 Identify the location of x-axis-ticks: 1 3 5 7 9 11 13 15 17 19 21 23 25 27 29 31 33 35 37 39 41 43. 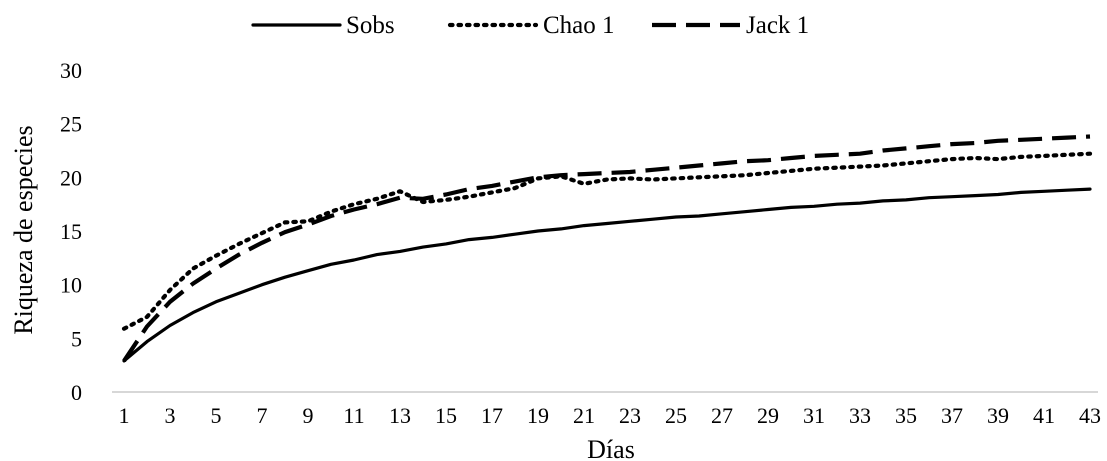
(610, 415).